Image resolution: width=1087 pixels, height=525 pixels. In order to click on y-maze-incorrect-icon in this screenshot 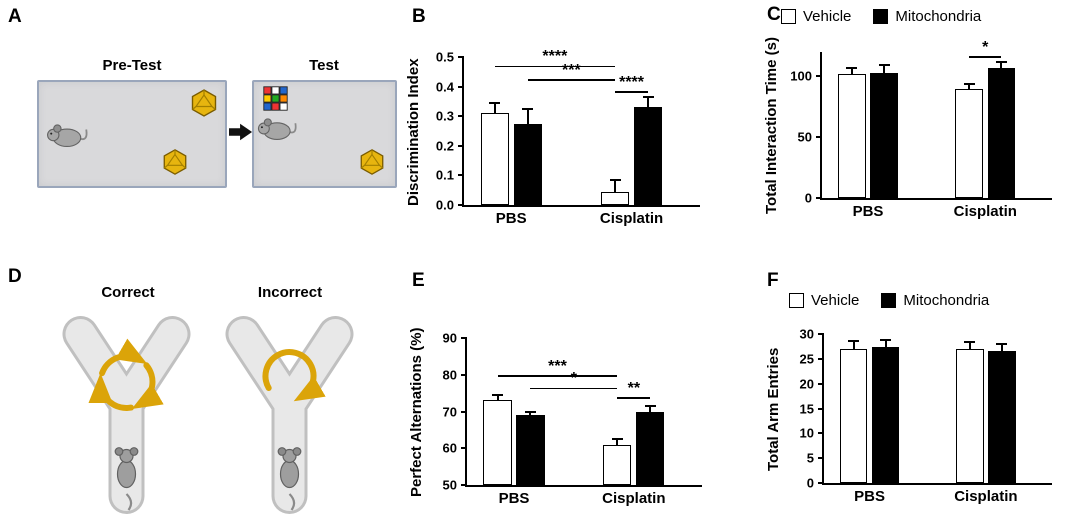, I will do `click(289, 415)`.